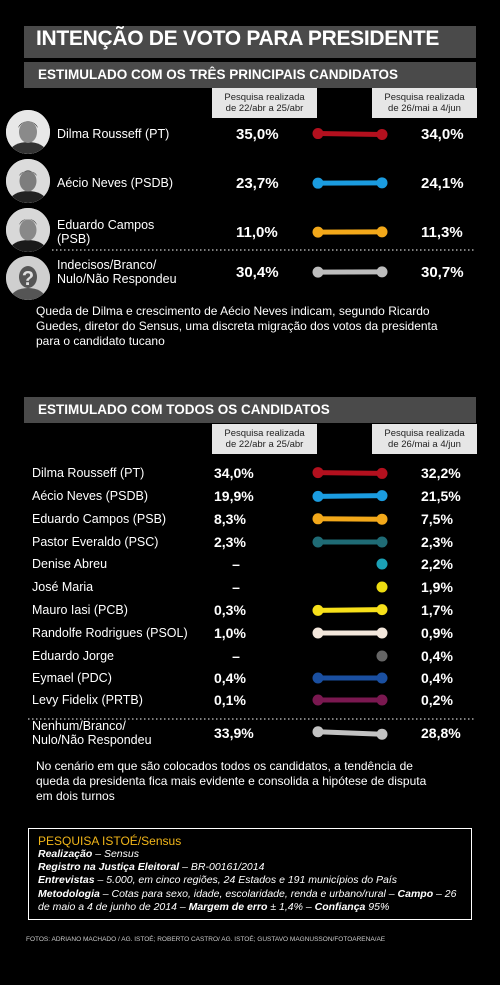 The image size is (500, 985). What do you see at coordinates (87, 700) in the screenshot?
I see `series-label: Levy Fidelix (PRTB)` at bounding box center [87, 700].